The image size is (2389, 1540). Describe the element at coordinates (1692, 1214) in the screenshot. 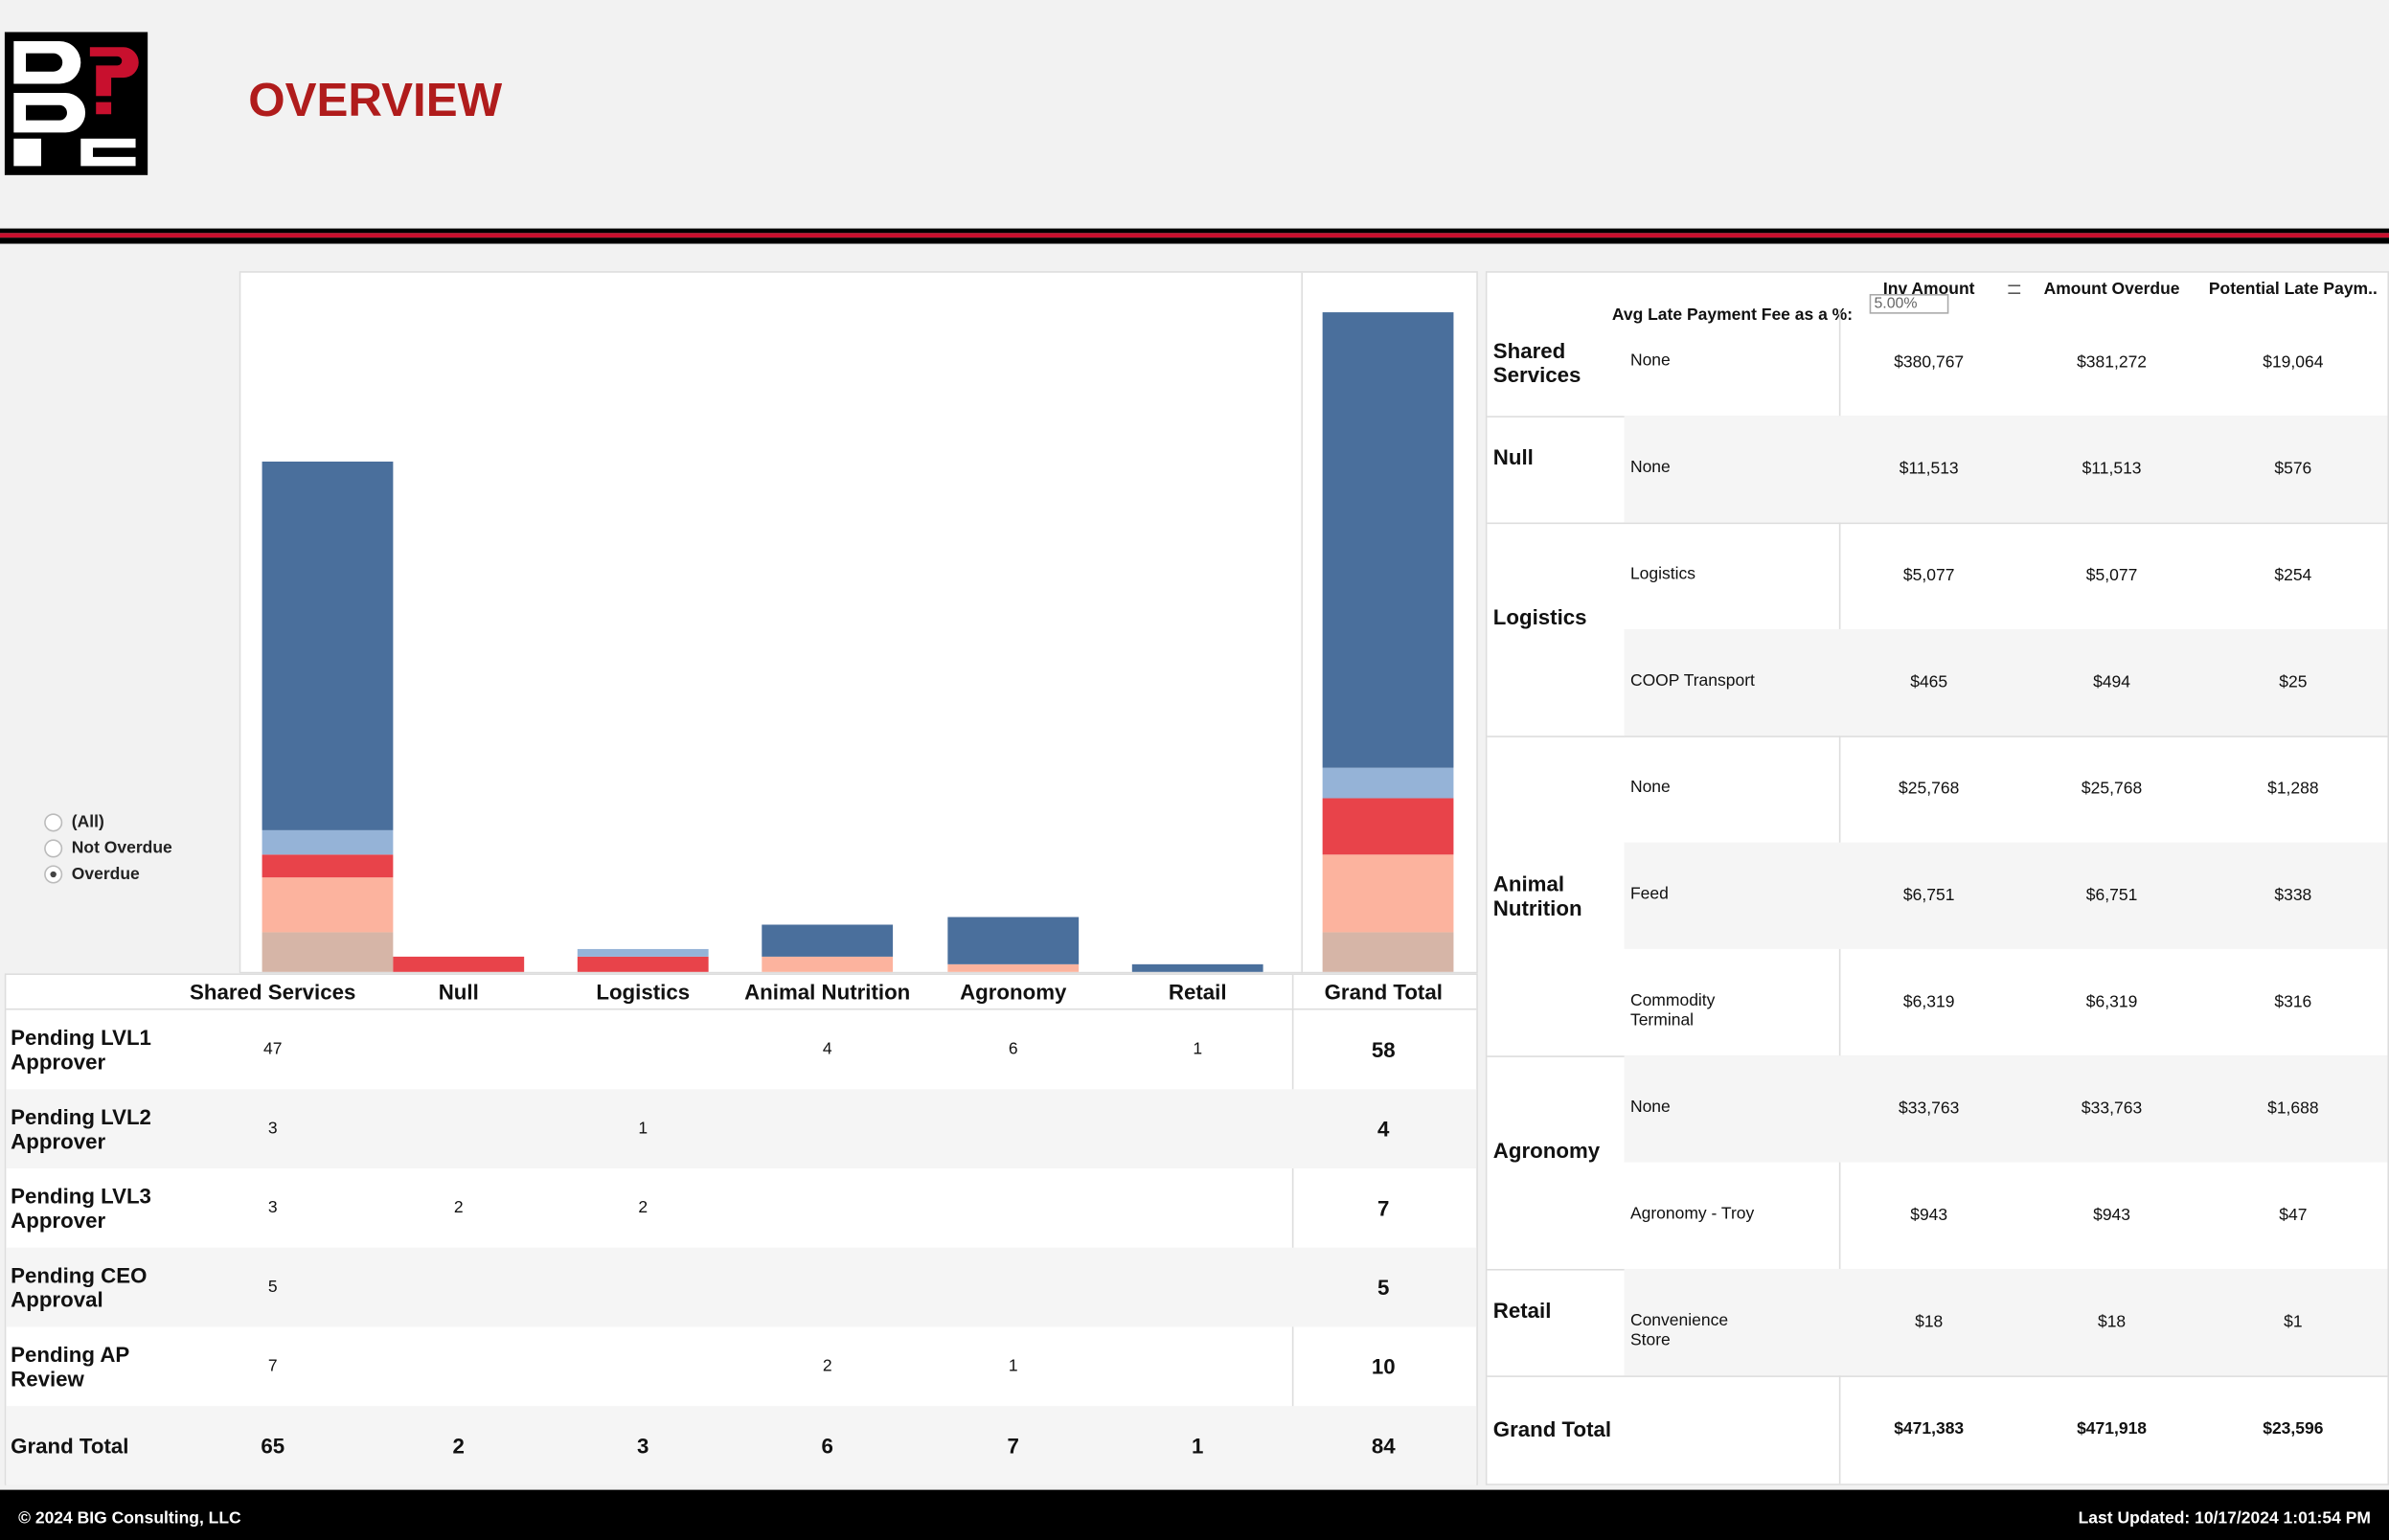

I see `row-label: Agronomy - Troy` at that location.